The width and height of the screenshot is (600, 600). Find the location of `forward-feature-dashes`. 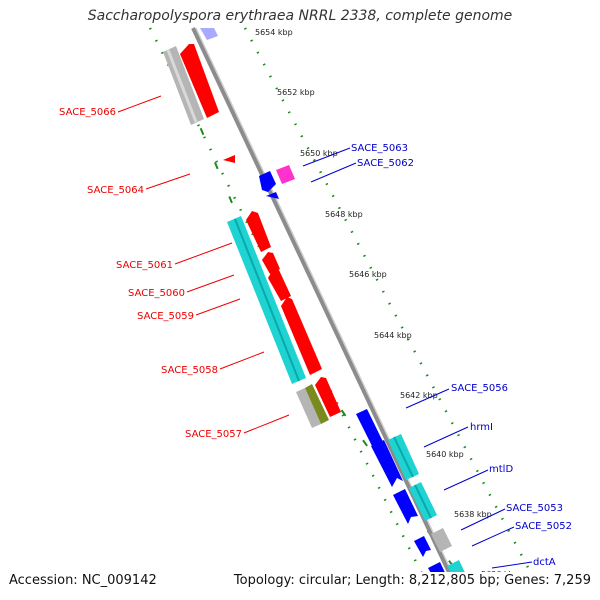

forward-feature-dashes is located at coordinates (389, 475).